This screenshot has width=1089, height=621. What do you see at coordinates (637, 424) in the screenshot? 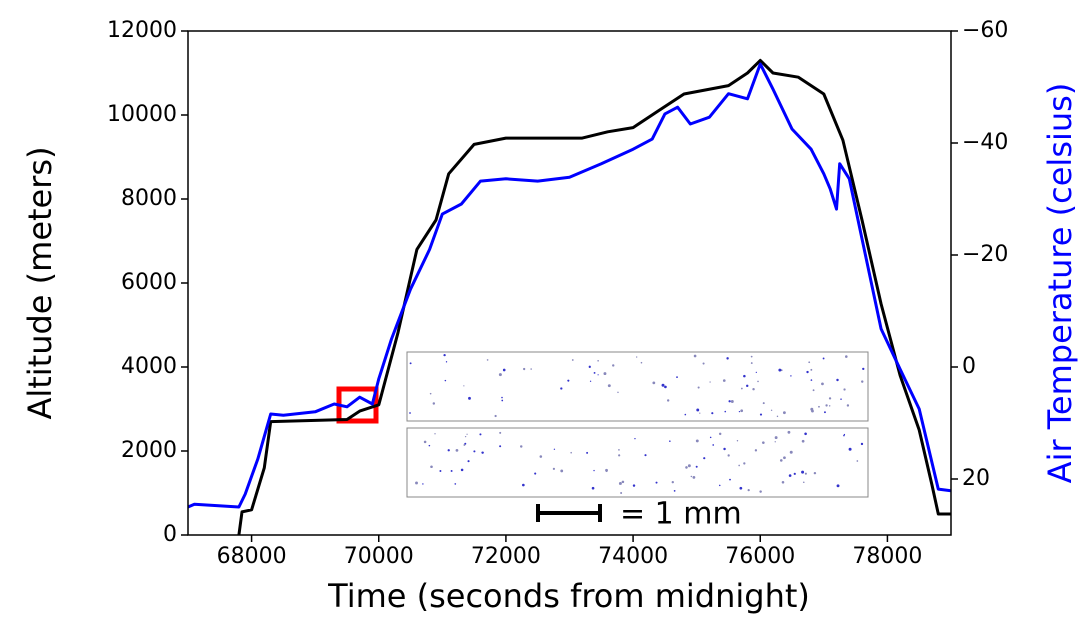
I see `inset-dots` at bounding box center [637, 424].